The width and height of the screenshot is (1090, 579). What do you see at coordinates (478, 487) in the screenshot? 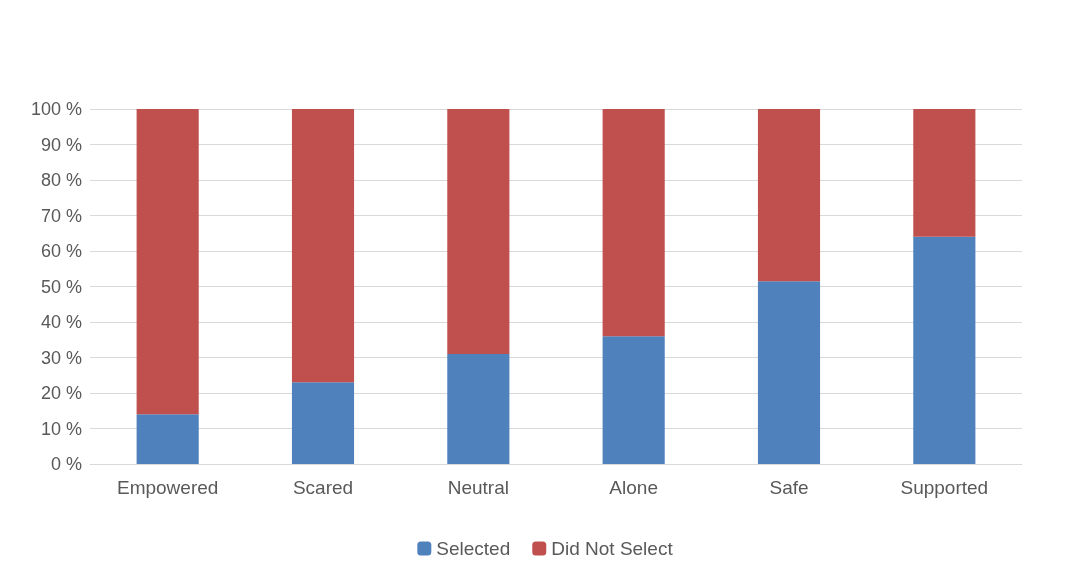
I see `x-tick-label: Neutral` at bounding box center [478, 487].